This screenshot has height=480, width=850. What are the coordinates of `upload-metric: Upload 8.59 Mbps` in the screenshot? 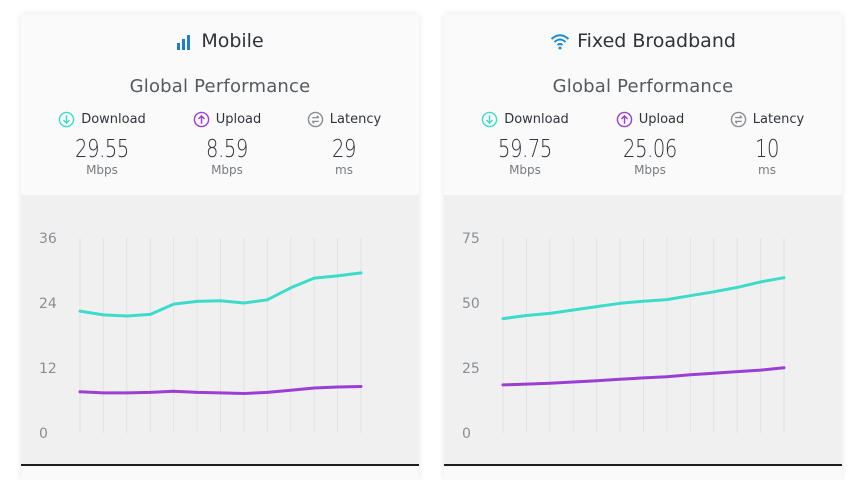 It's located at (227, 143).